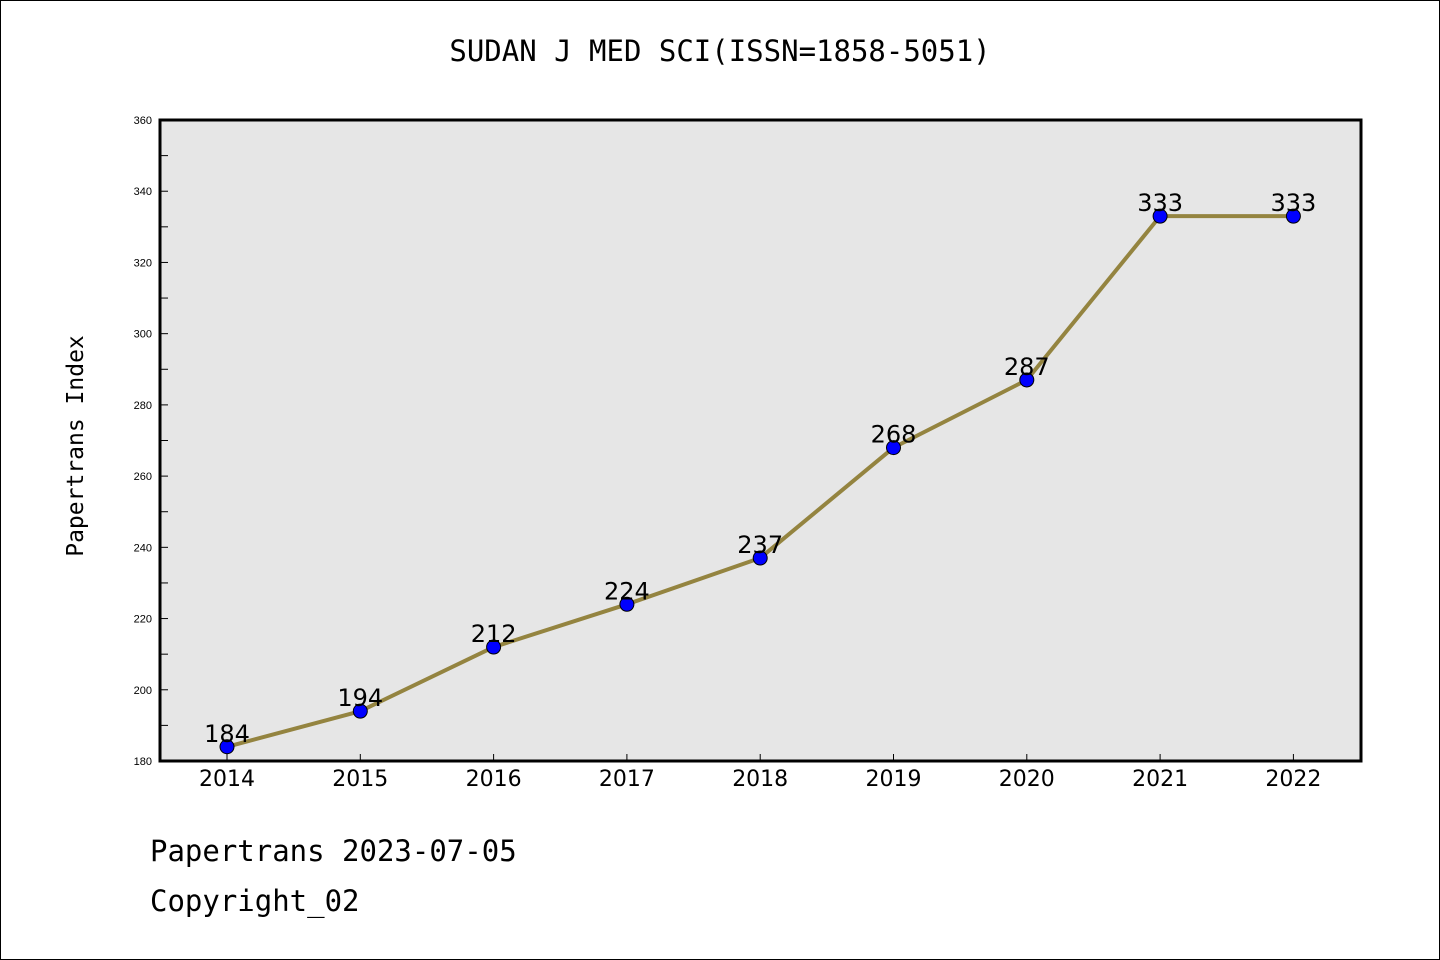 This screenshot has height=960, width=1440. I want to click on y-tick-label: 300, so click(143, 335).